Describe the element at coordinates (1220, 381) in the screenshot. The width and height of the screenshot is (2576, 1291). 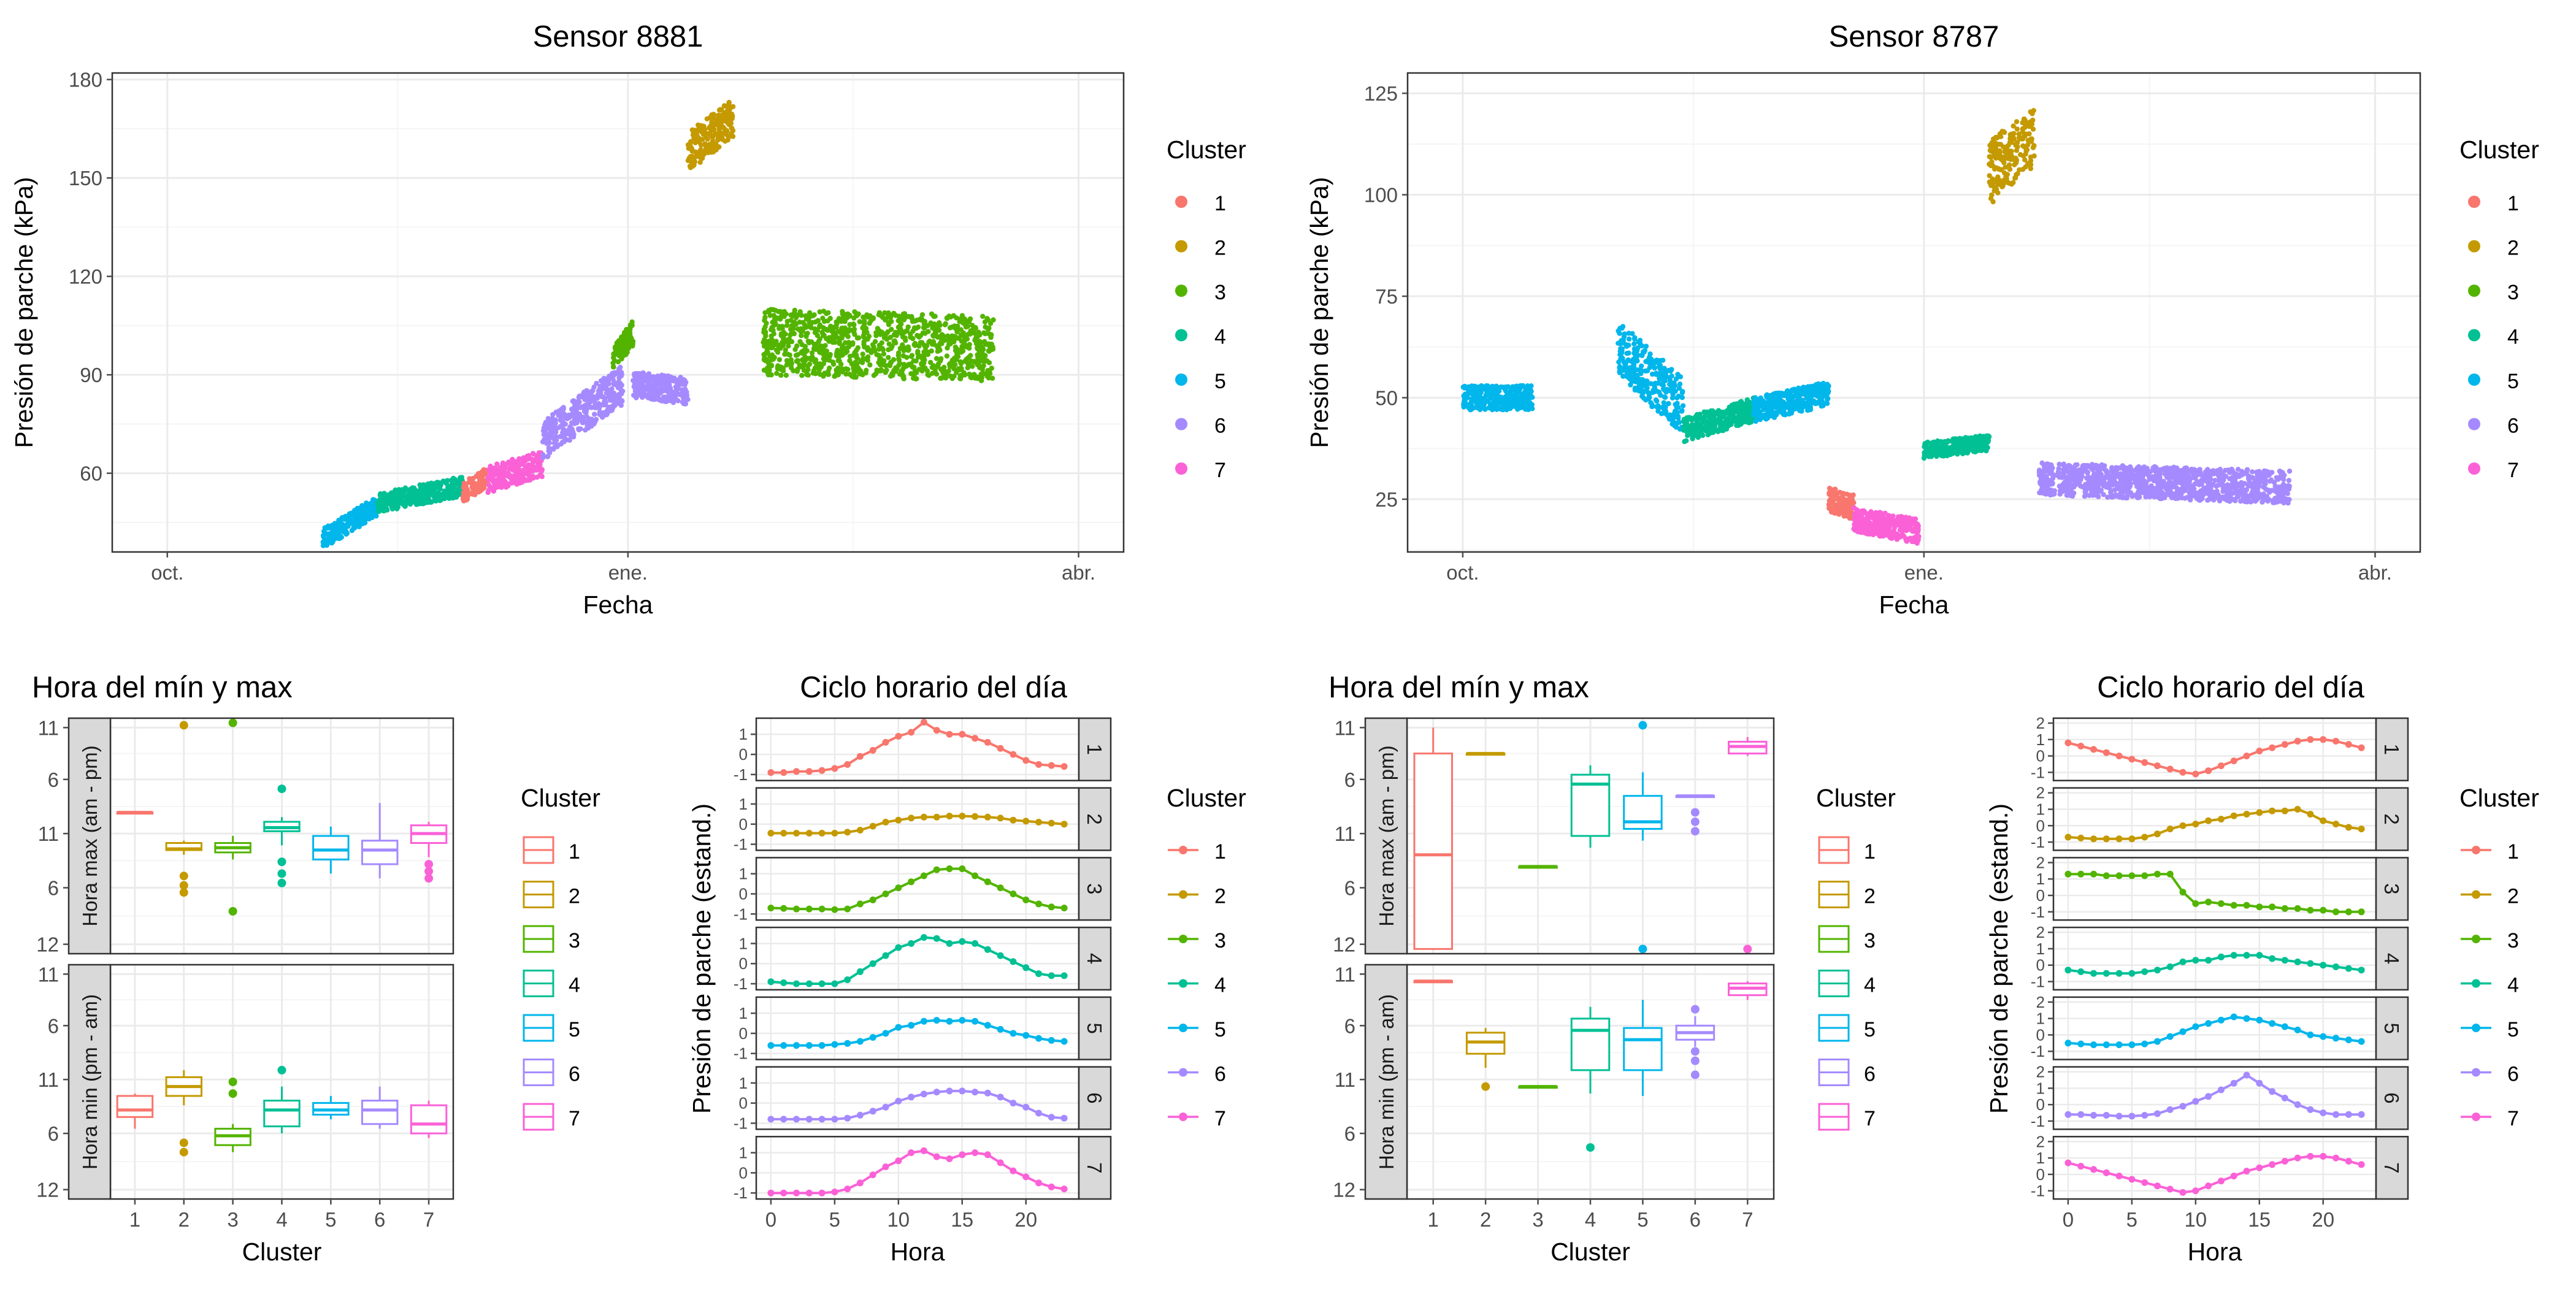
I see `legend-label-5: 5` at that location.